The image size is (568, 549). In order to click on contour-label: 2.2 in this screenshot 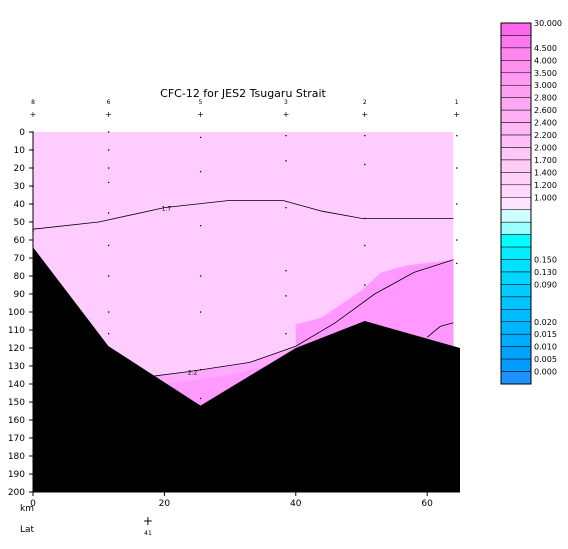, I will do `click(193, 372)`.